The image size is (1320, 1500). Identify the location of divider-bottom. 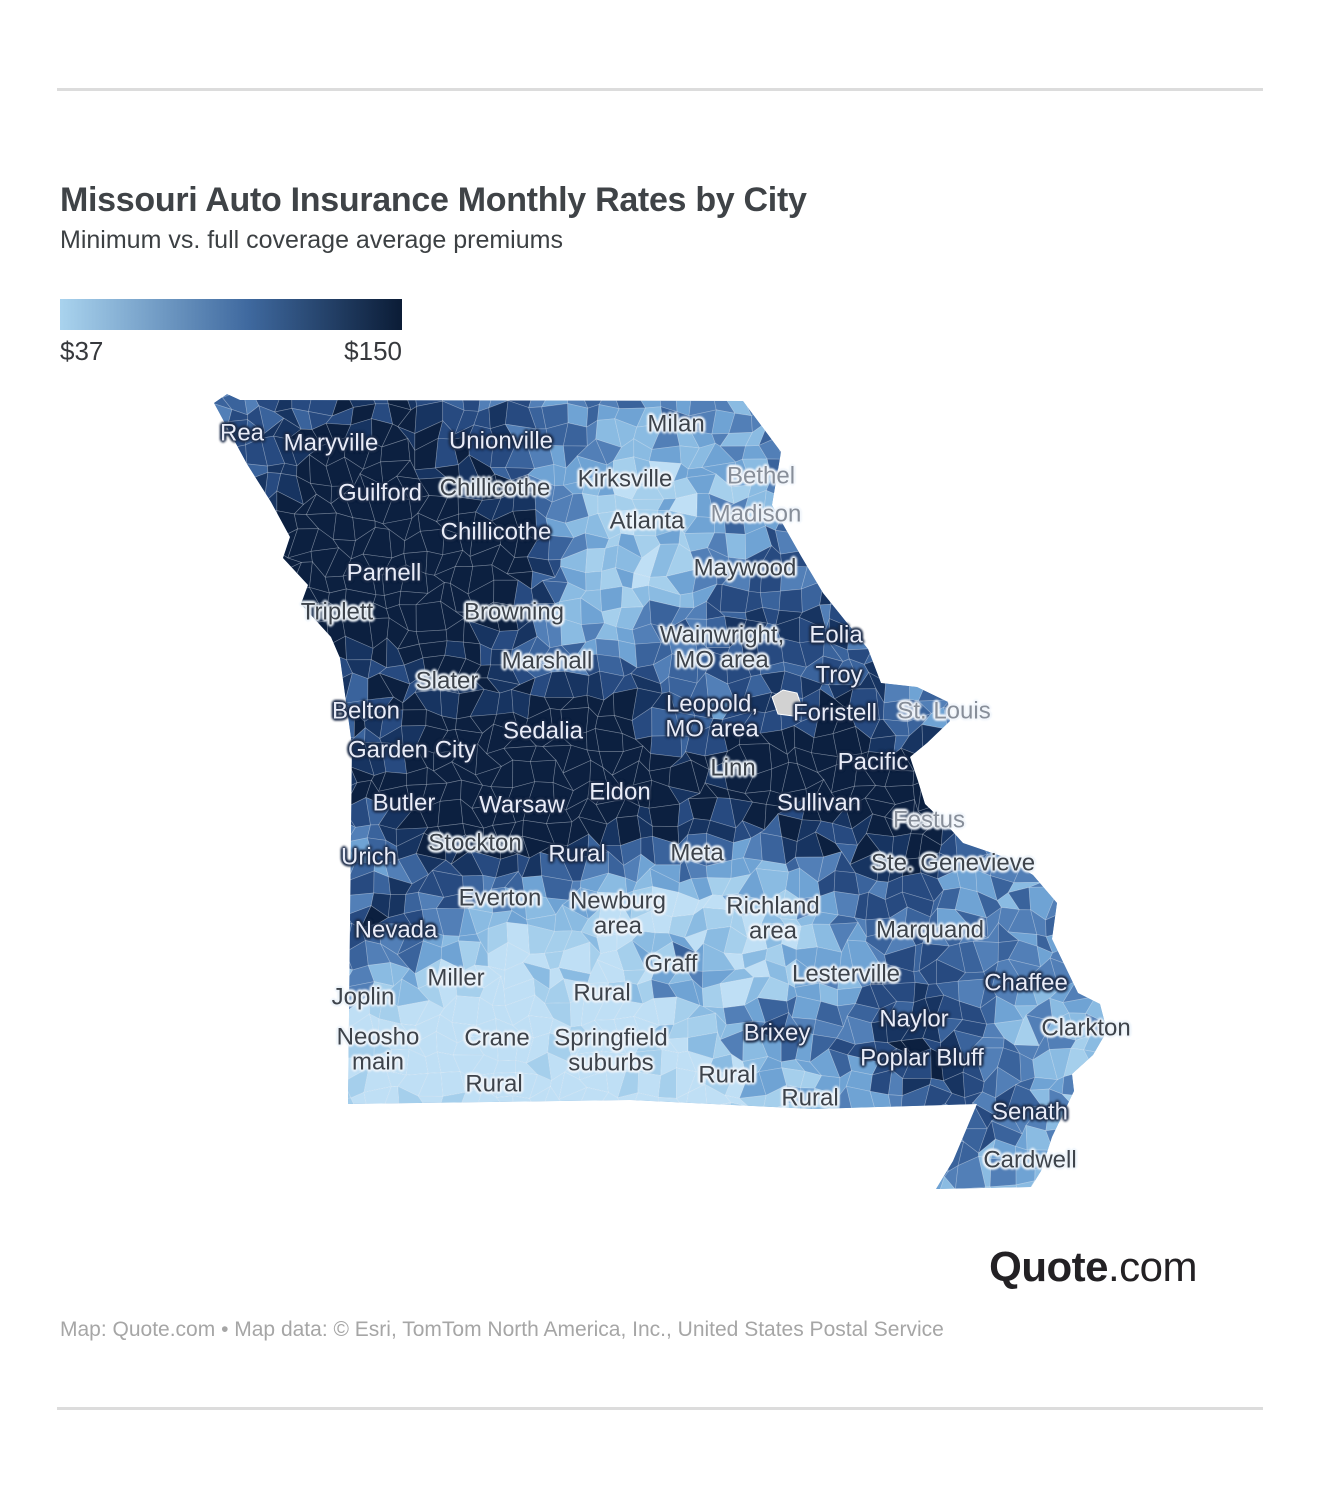
(660, 1408).